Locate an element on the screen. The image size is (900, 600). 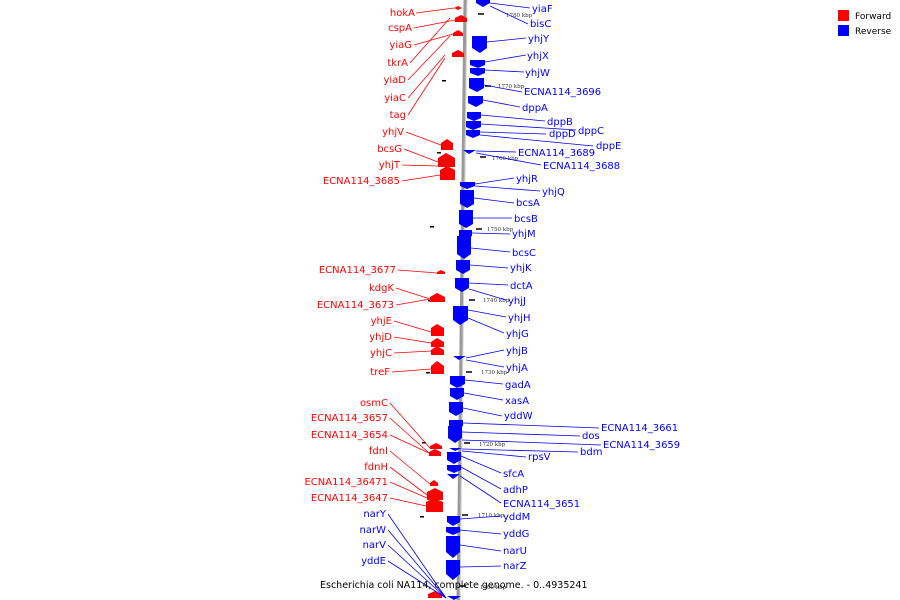
gene-yhjW-b is located at coordinates (476, 85).